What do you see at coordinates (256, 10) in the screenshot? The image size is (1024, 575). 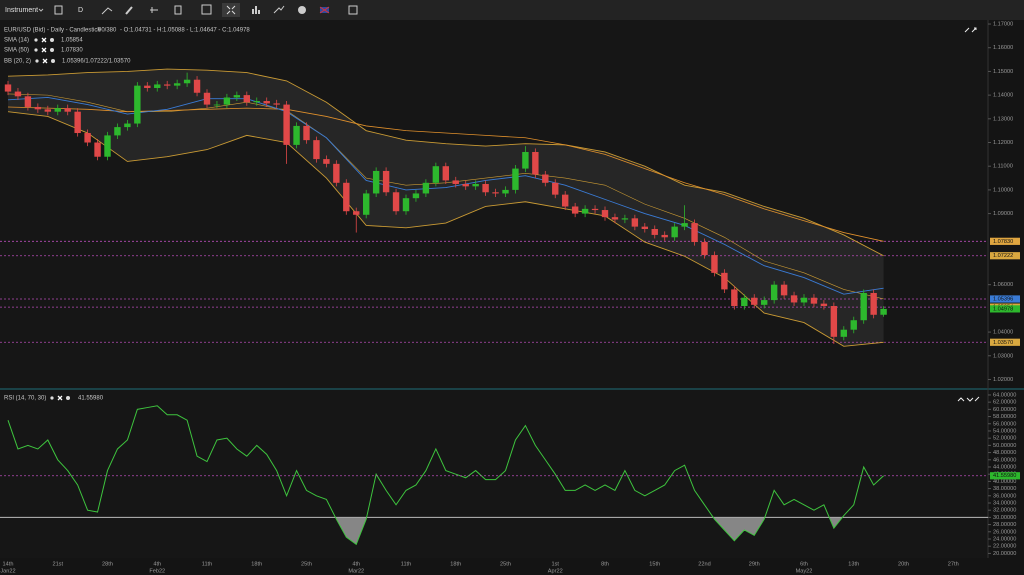 I see `indicator-icon` at bounding box center [256, 10].